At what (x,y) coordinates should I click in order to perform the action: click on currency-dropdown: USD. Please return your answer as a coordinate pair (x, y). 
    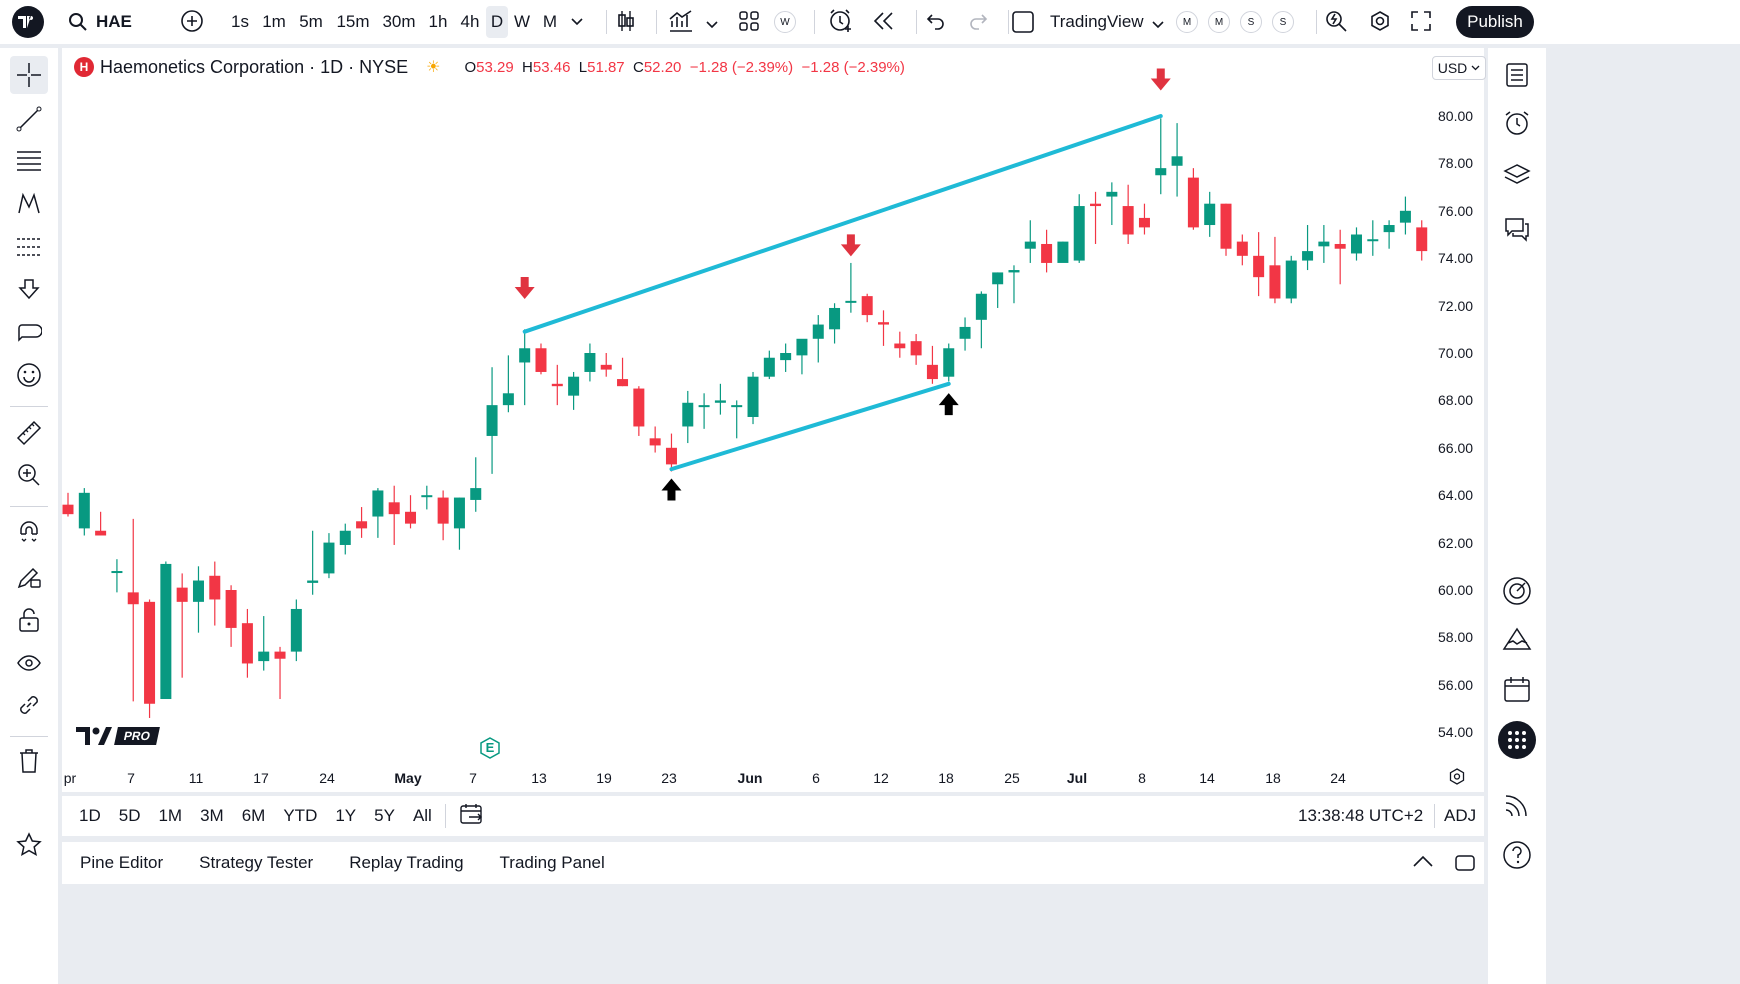
    Looking at the image, I should click on (1459, 68).